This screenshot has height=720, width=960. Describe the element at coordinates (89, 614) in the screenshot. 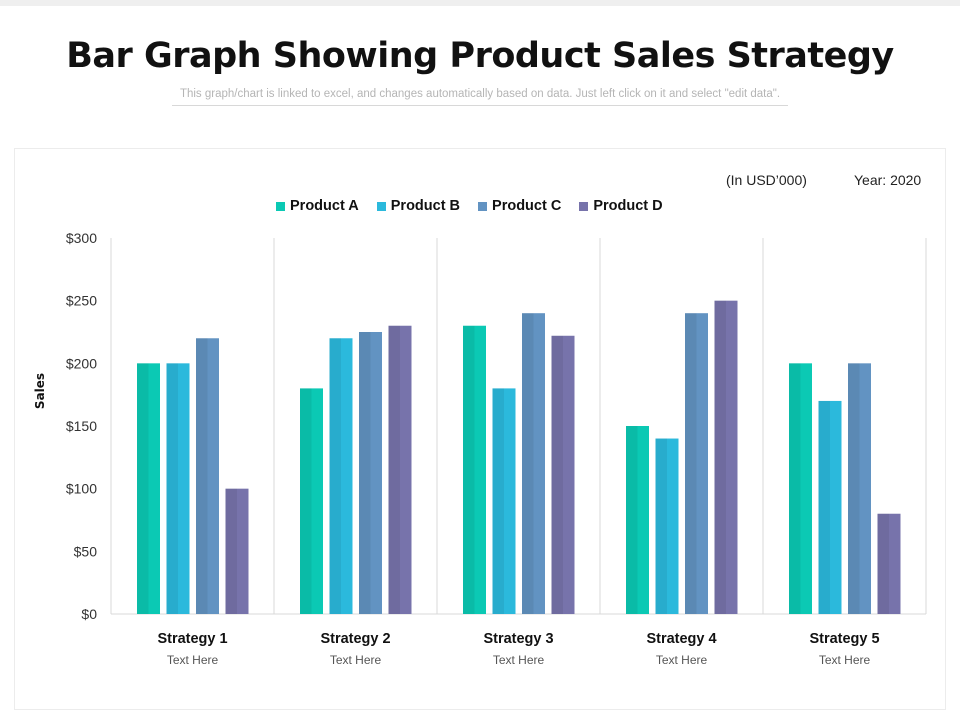

I see `y-tick-label: $0` at that location.